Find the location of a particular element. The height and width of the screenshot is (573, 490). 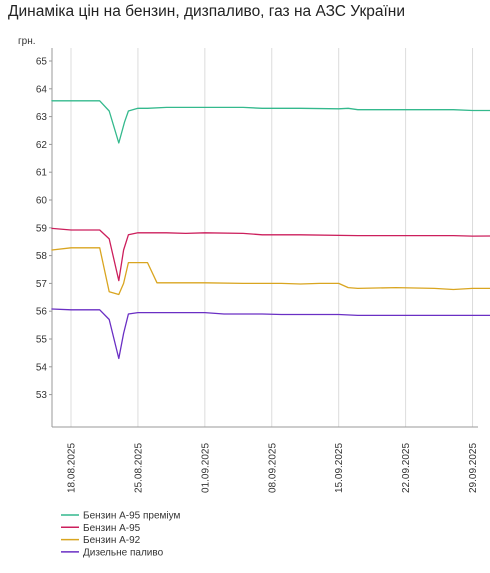

legend-label: Бензин А-95 is located at coordinates (112, 528).